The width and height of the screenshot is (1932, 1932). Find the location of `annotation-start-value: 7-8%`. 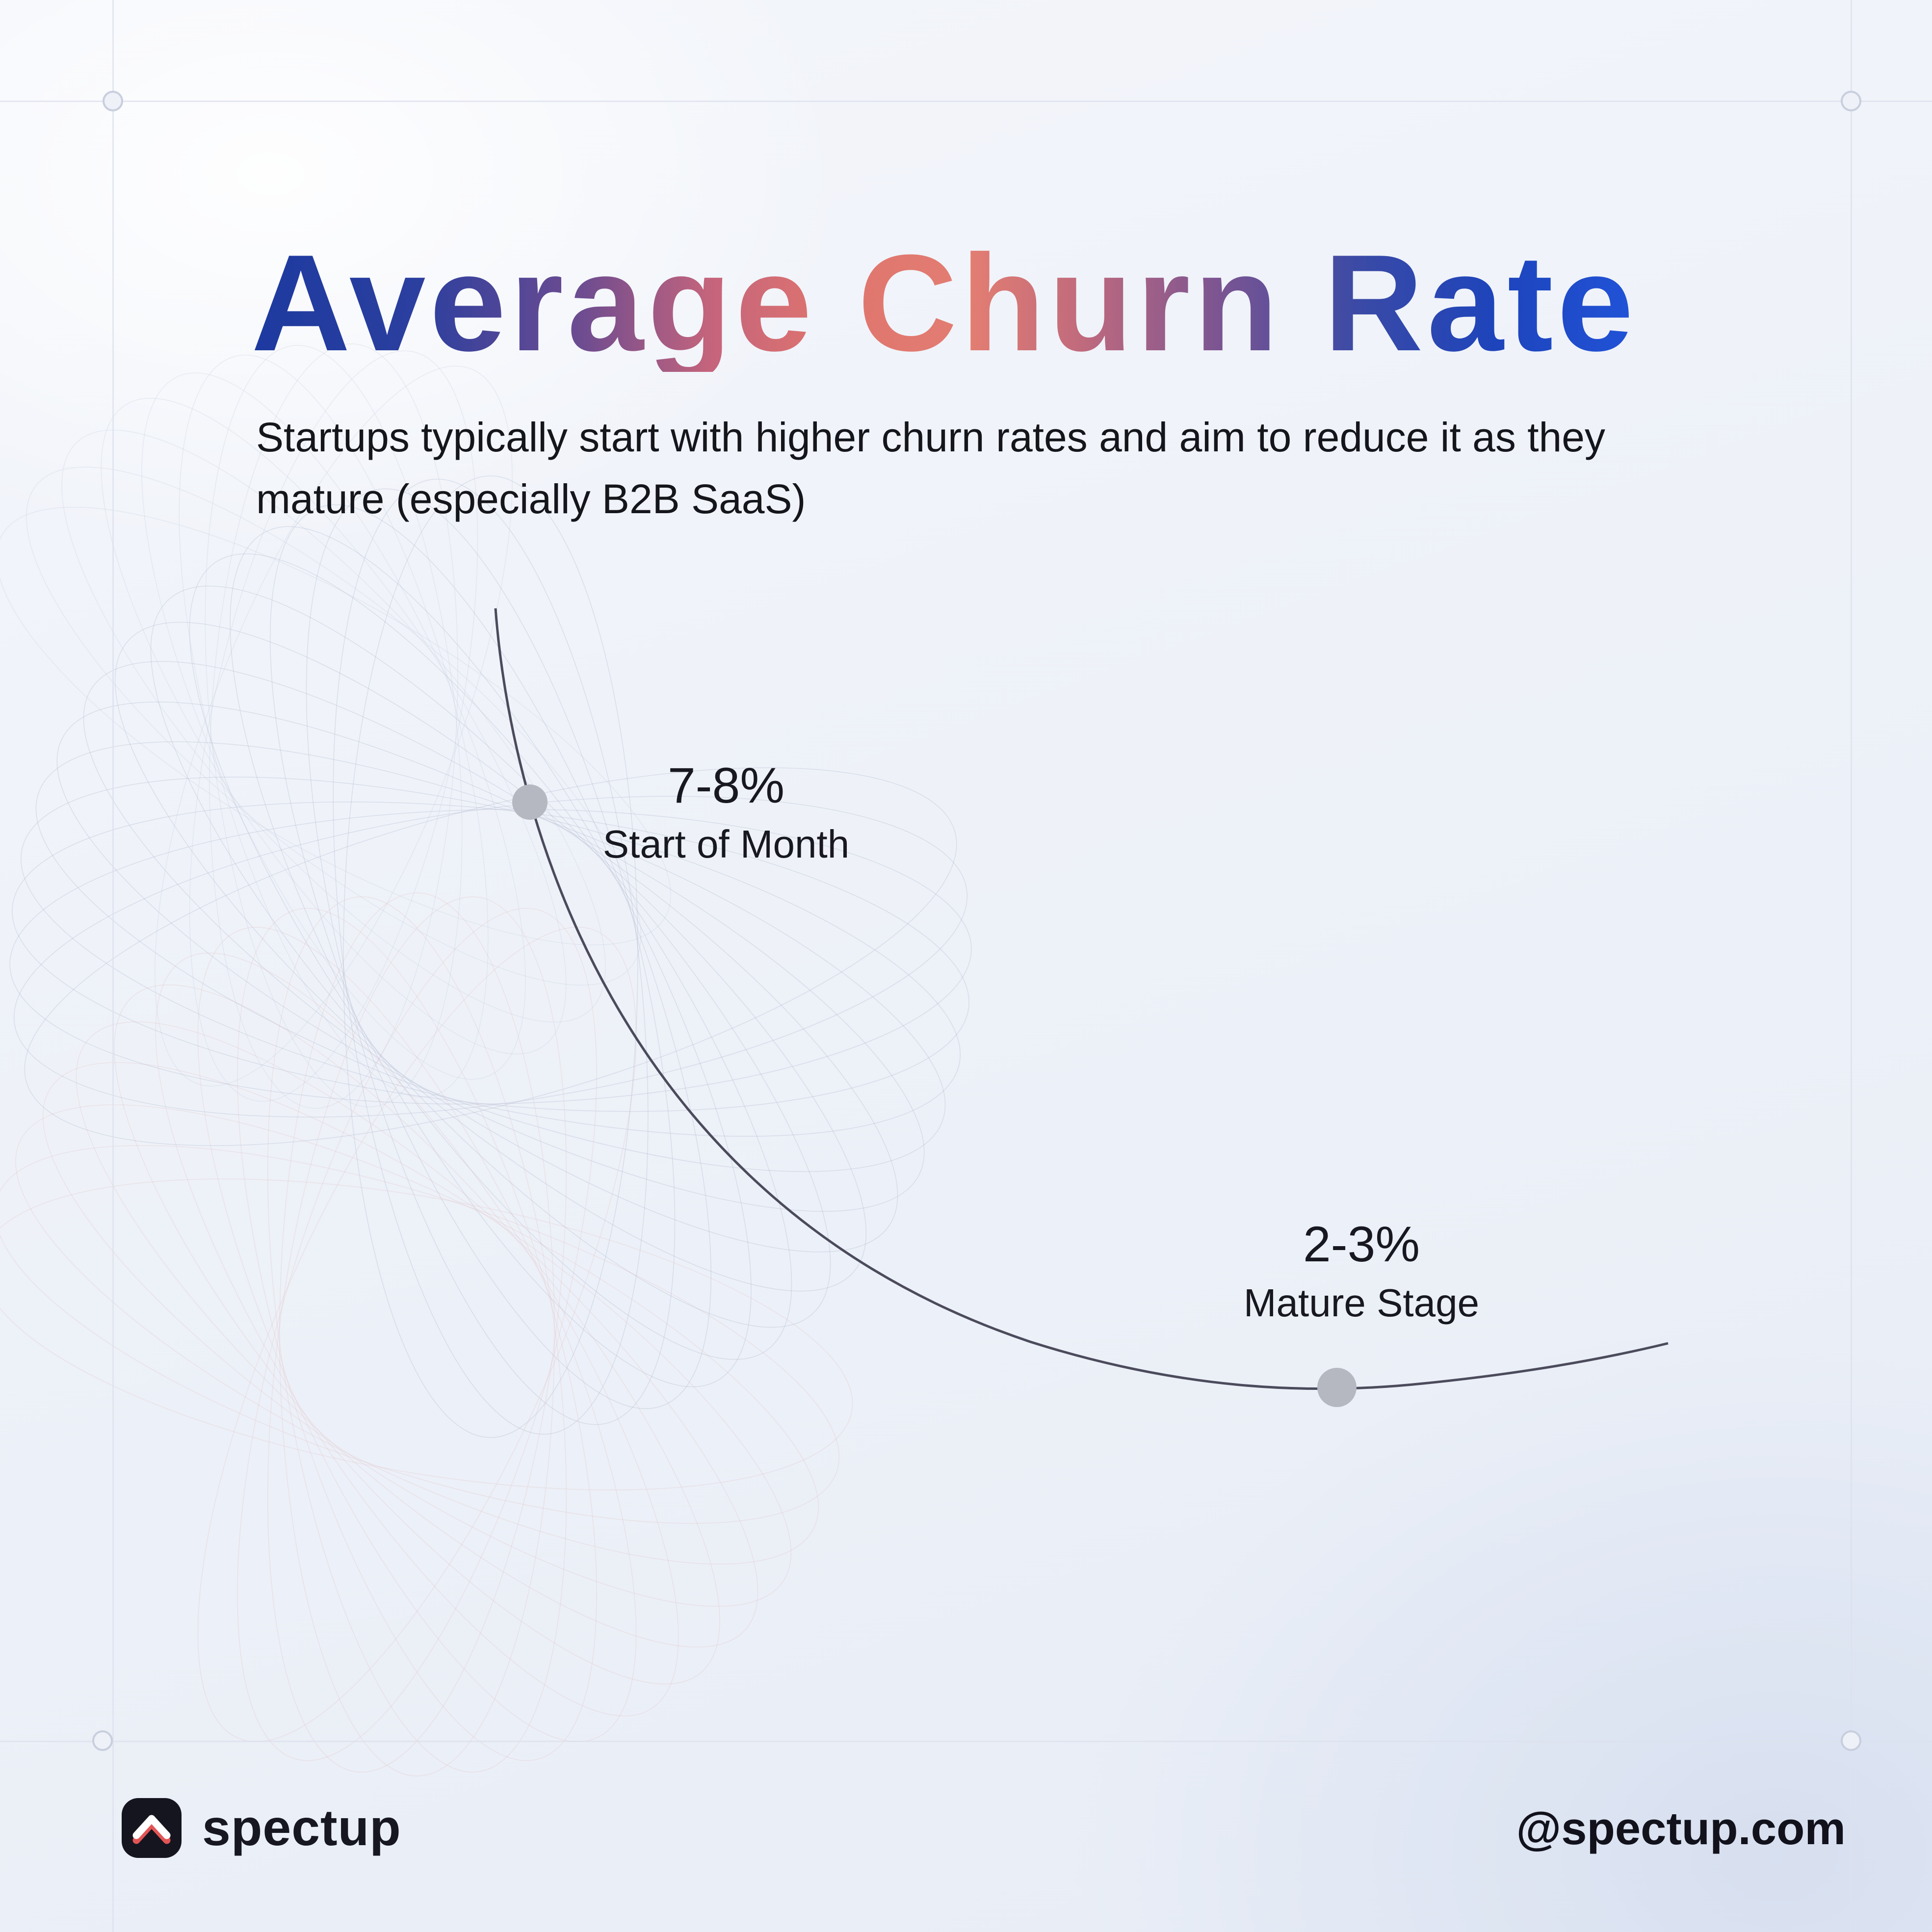

annotation-start-value: 7-8% is located at coordinates (726, 785).